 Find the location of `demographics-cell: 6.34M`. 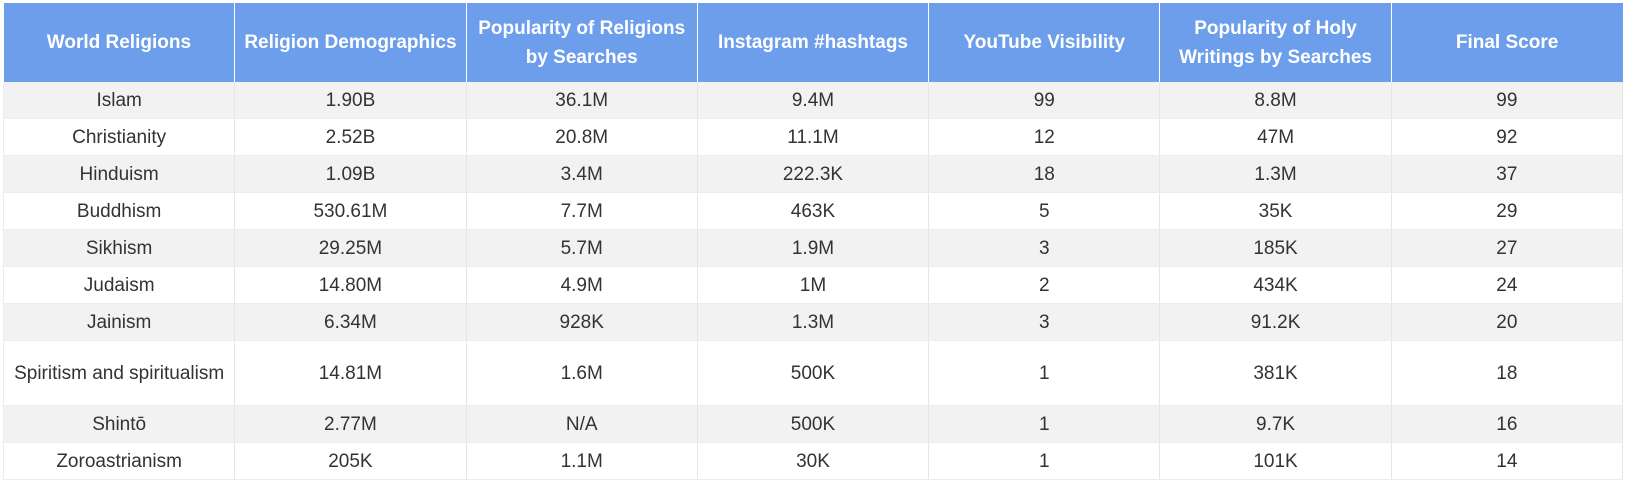

demographics-cell: 6.34M is located at coordinates (350, 322).